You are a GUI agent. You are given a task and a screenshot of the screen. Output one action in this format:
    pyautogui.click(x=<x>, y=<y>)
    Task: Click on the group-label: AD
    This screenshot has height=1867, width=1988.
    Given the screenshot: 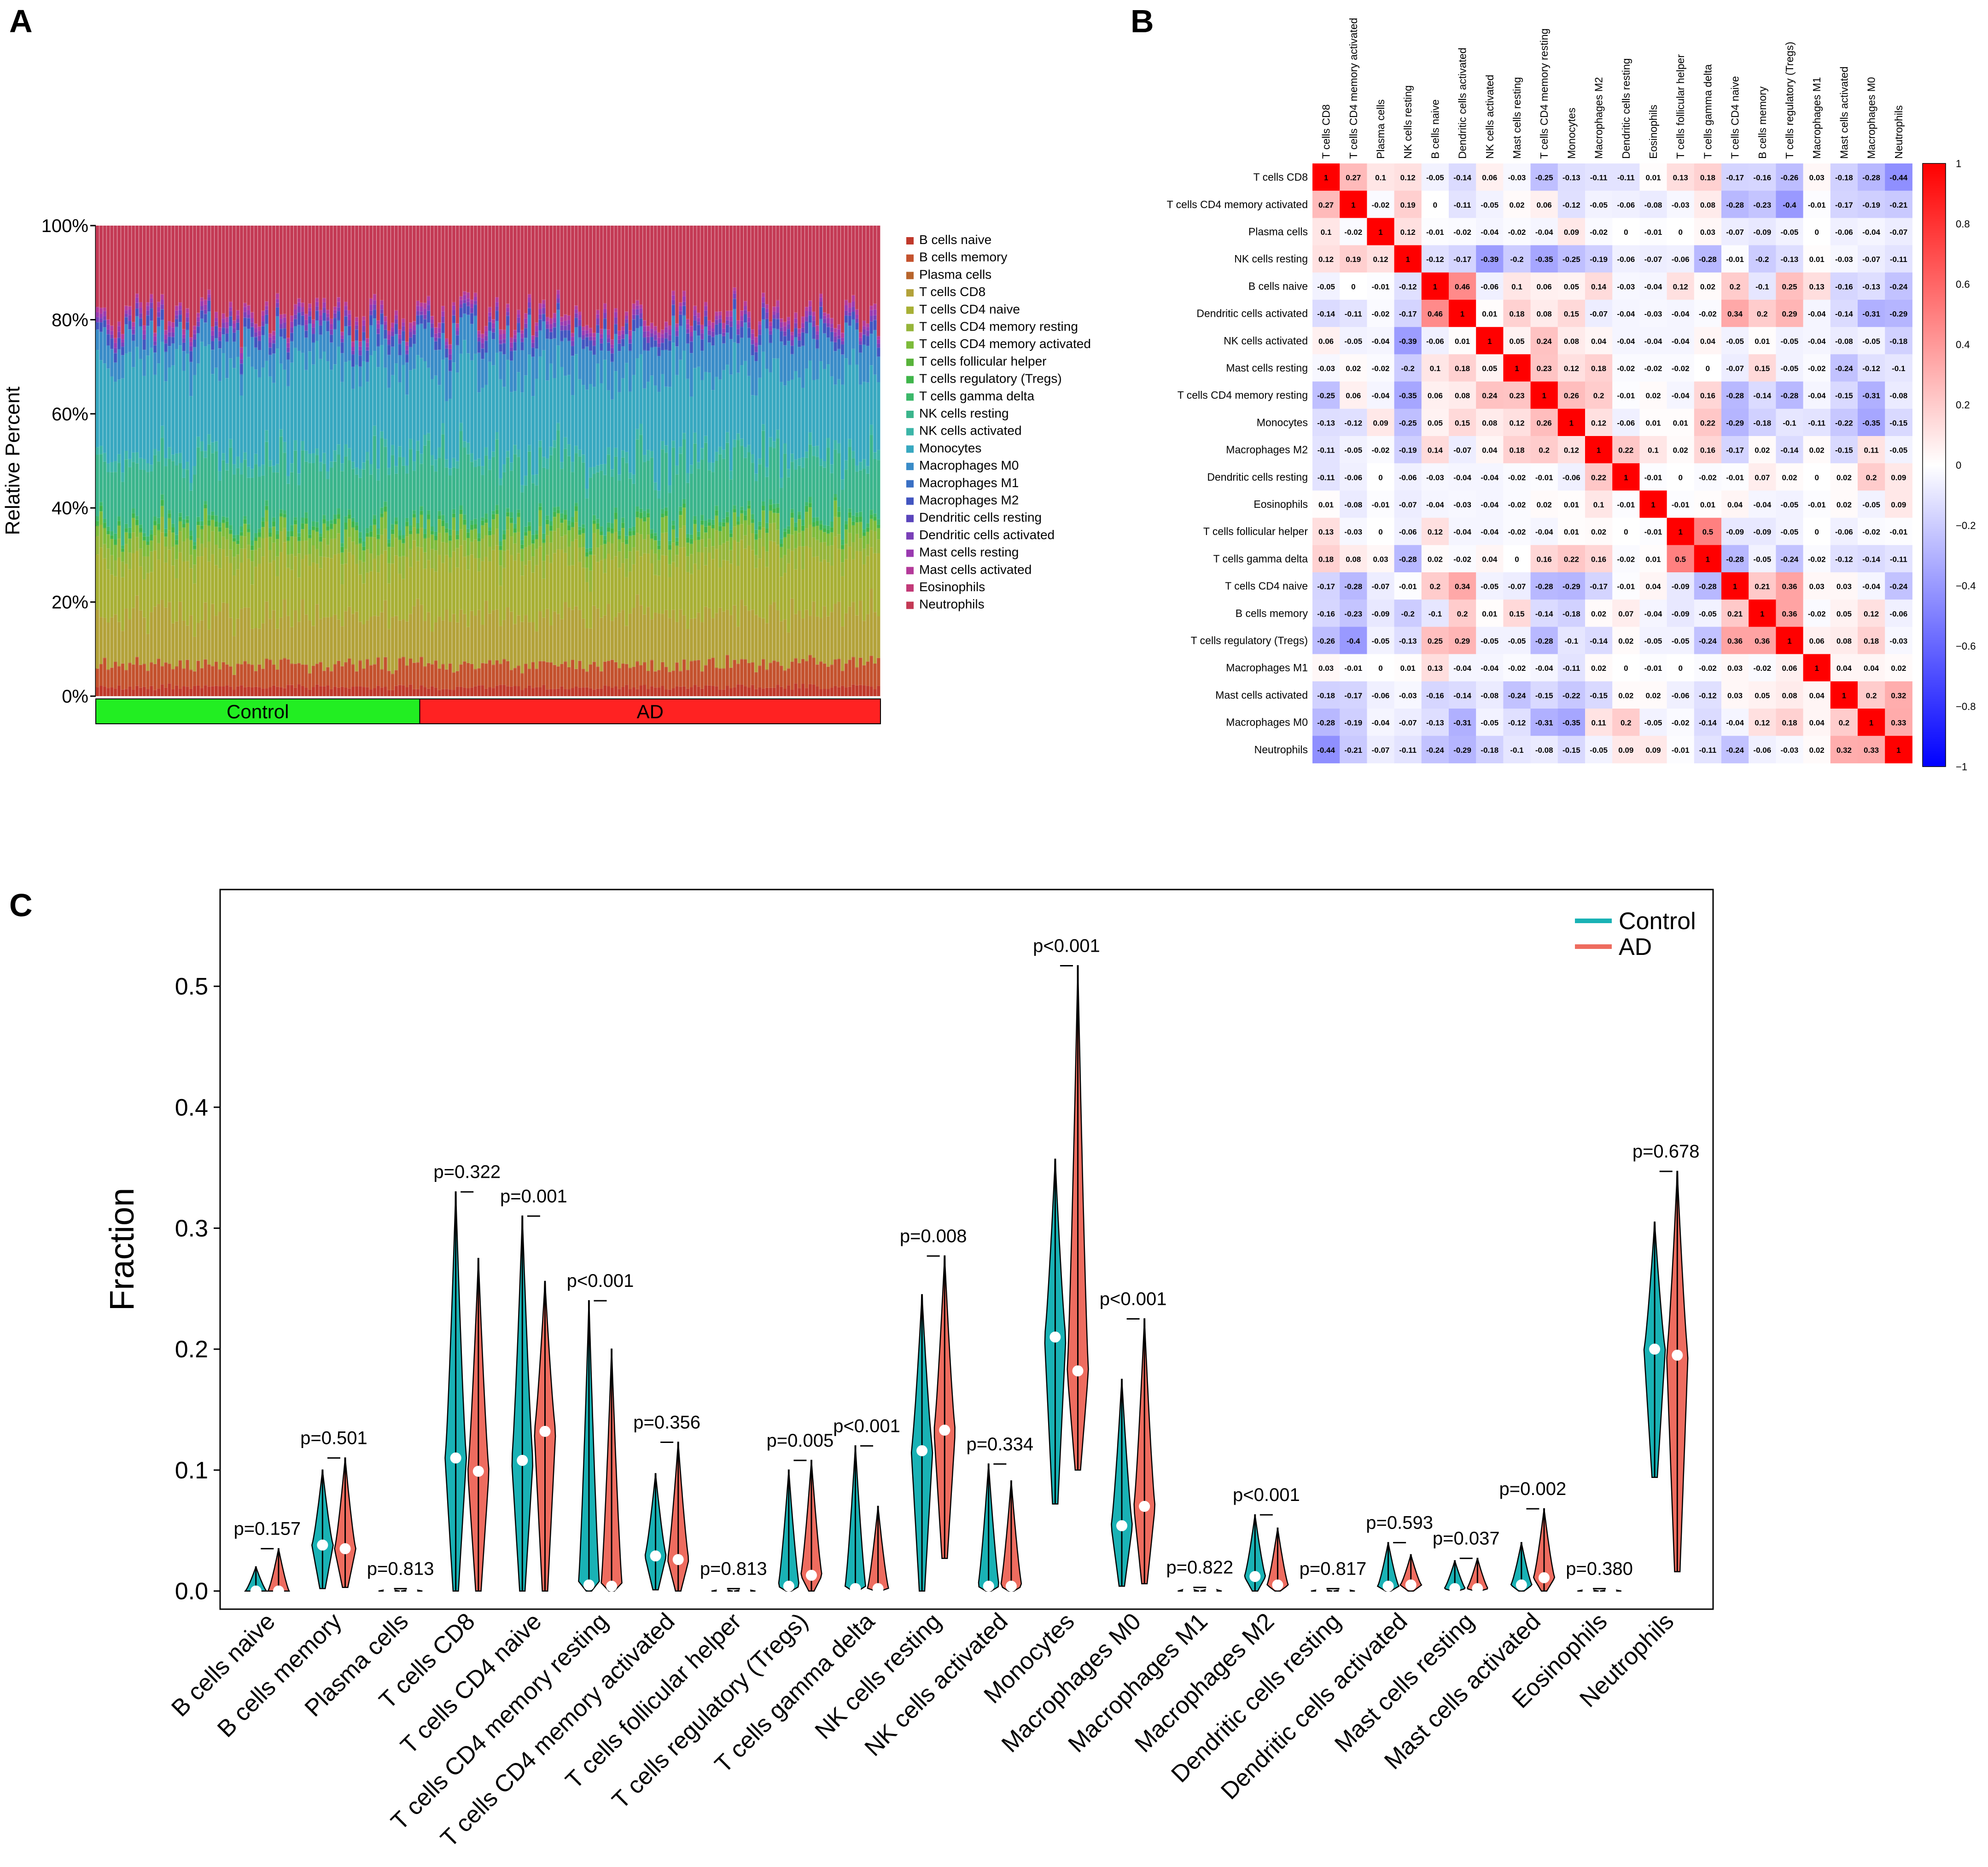 What is the action you would take?
    pyautogui.click(x=650, y=711)
    